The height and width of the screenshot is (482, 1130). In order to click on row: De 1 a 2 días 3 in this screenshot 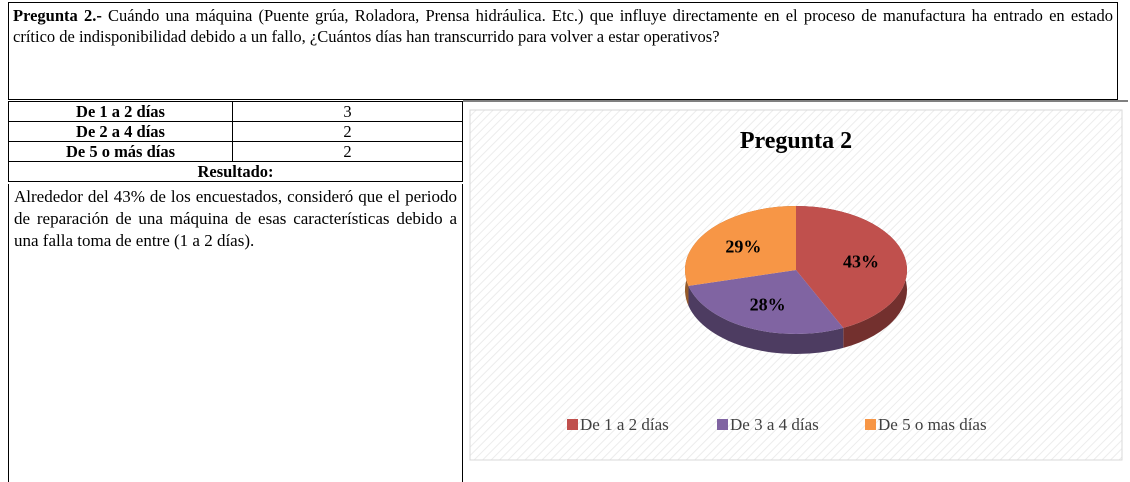, I will do `click(235, 111)`.